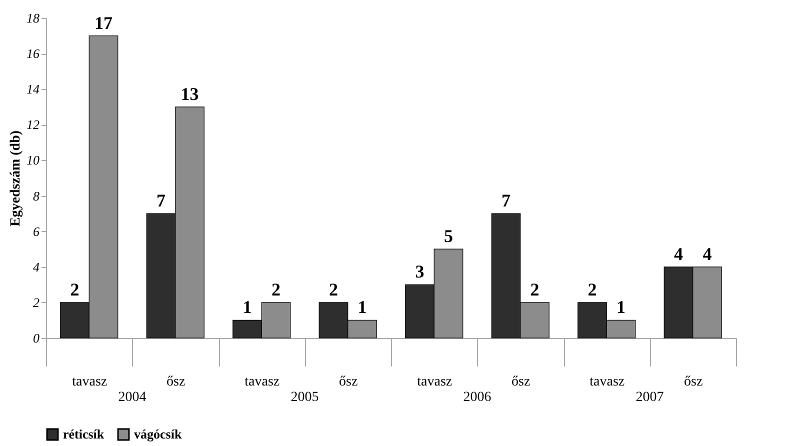 The width and height of the screenshot is (786, 446). What do you see at coordinates (419, 272) in the screenshot?
I see `data-label: 3` at bounding box center [419, 272].